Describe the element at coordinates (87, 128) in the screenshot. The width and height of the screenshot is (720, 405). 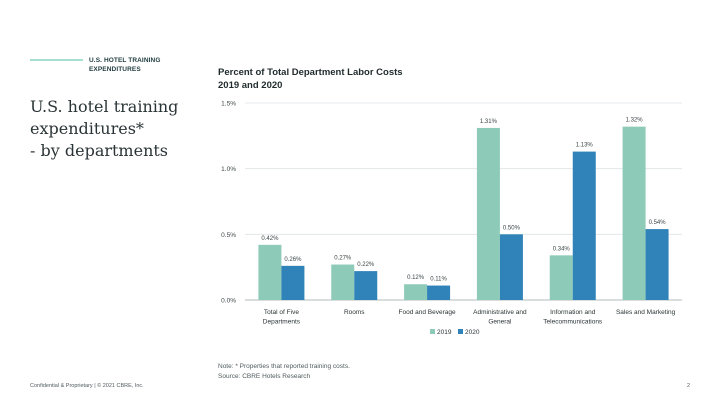
I see `slide-title-line2: expenditures*` at that location.